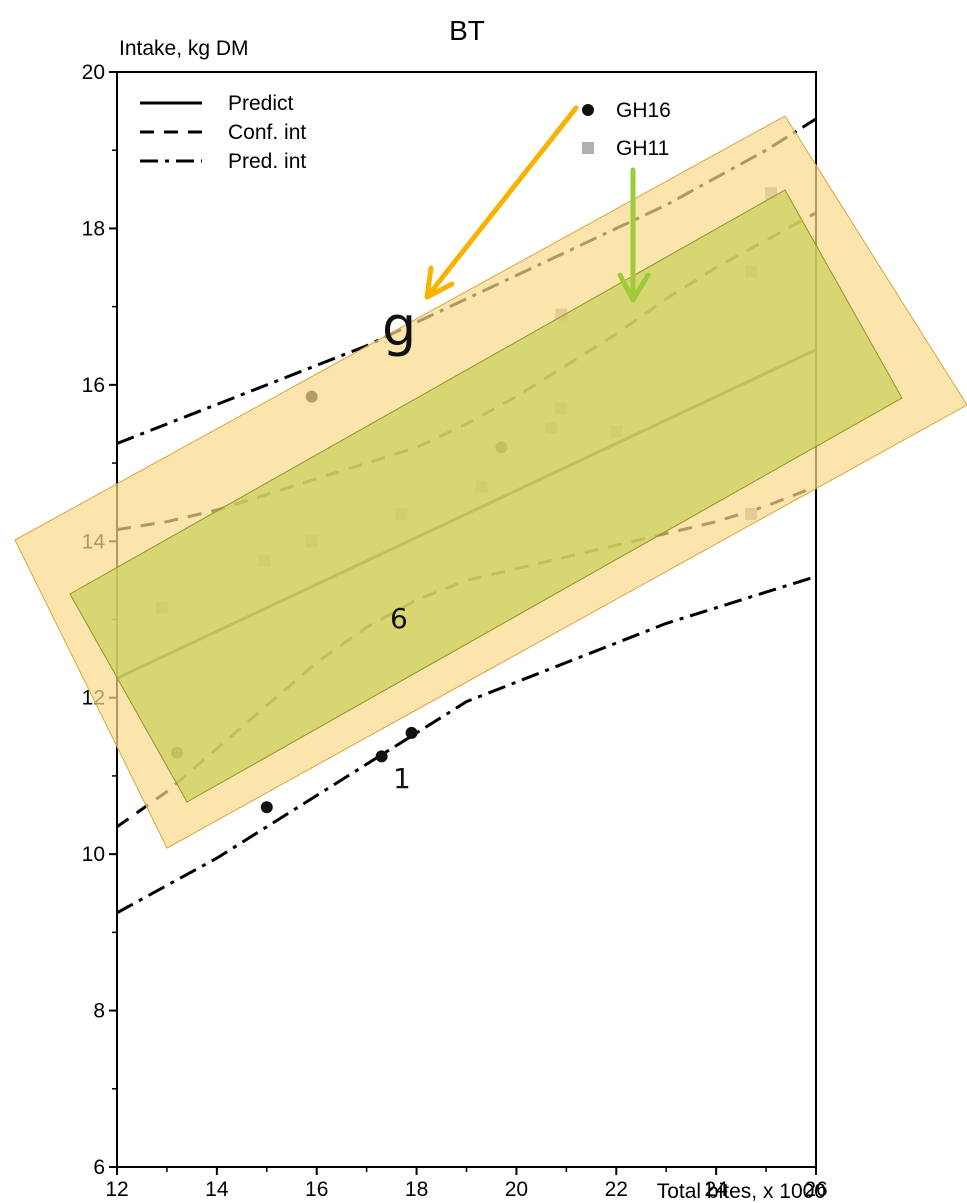 Image resolution: width=967 pixels, height=1203 pixels. What do you see at coordinates (741, 1191) in the screenshot?
I see `x-axis-label: Total bites, x 1000` at bounding box center [741, 1191].